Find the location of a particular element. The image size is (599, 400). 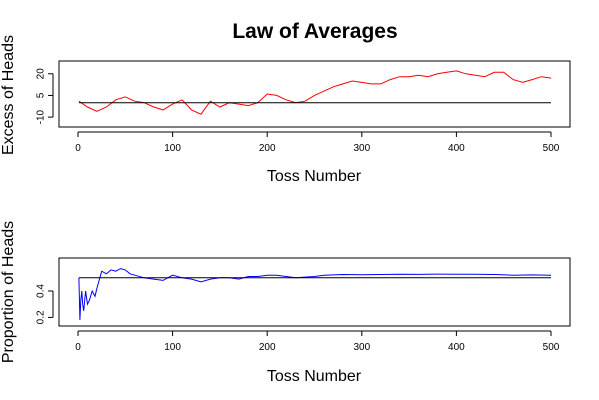

y-tick-label: 5 is located at coordinates (41, 95).